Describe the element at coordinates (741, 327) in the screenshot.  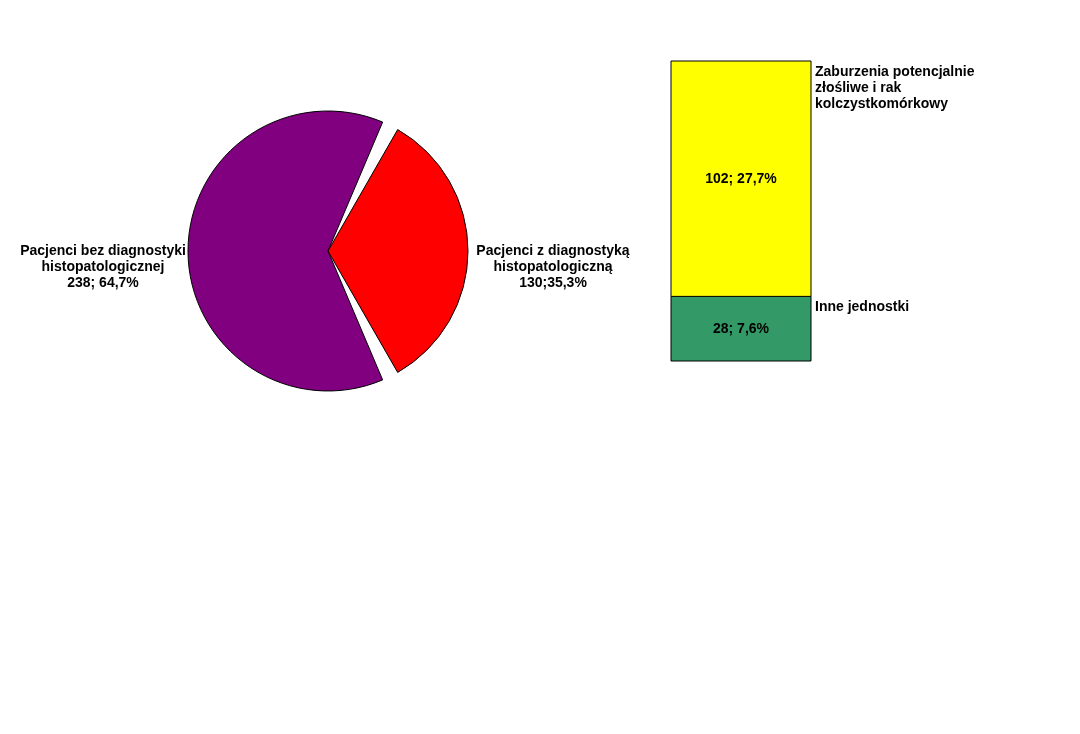
I see `data-label: 28; 7,6%` at that location.